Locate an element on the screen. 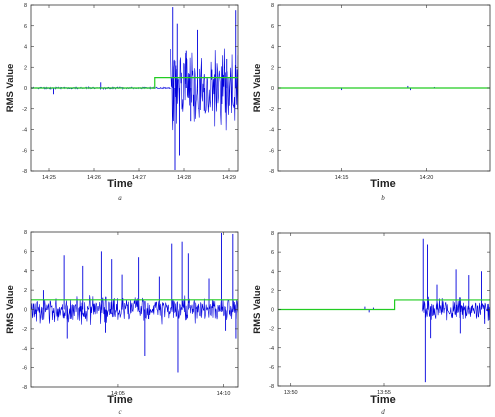  x-tick-label: 14:28 is located at coordinates (184, 178).